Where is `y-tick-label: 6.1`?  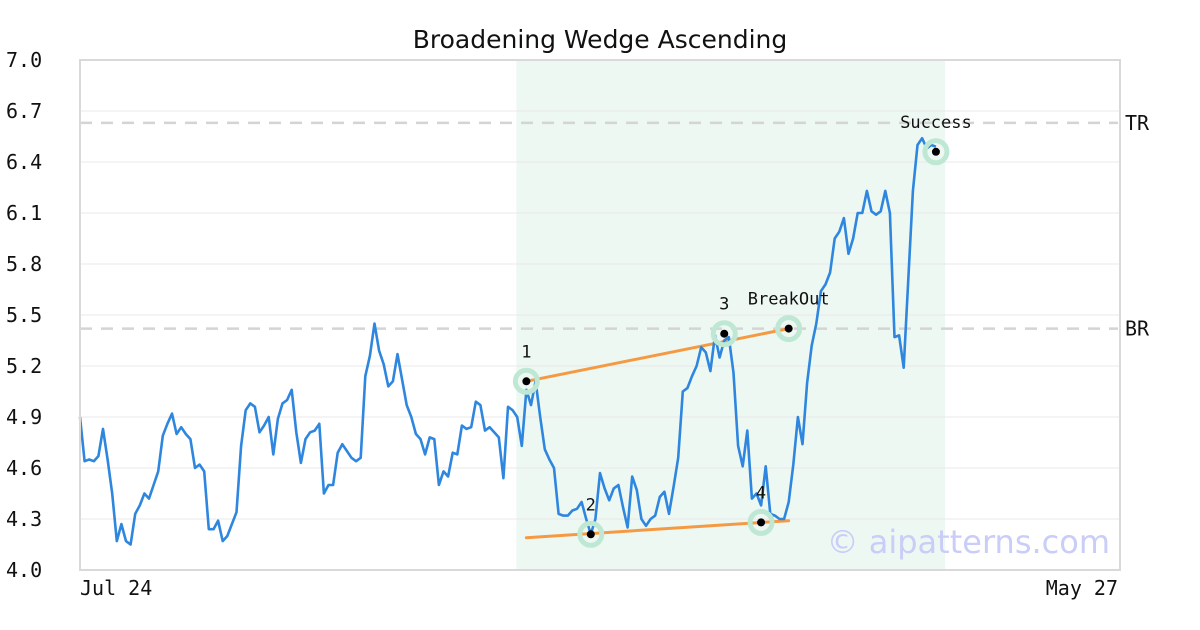 y-tick-label: 6.1 is located at coordinates (24, 213).